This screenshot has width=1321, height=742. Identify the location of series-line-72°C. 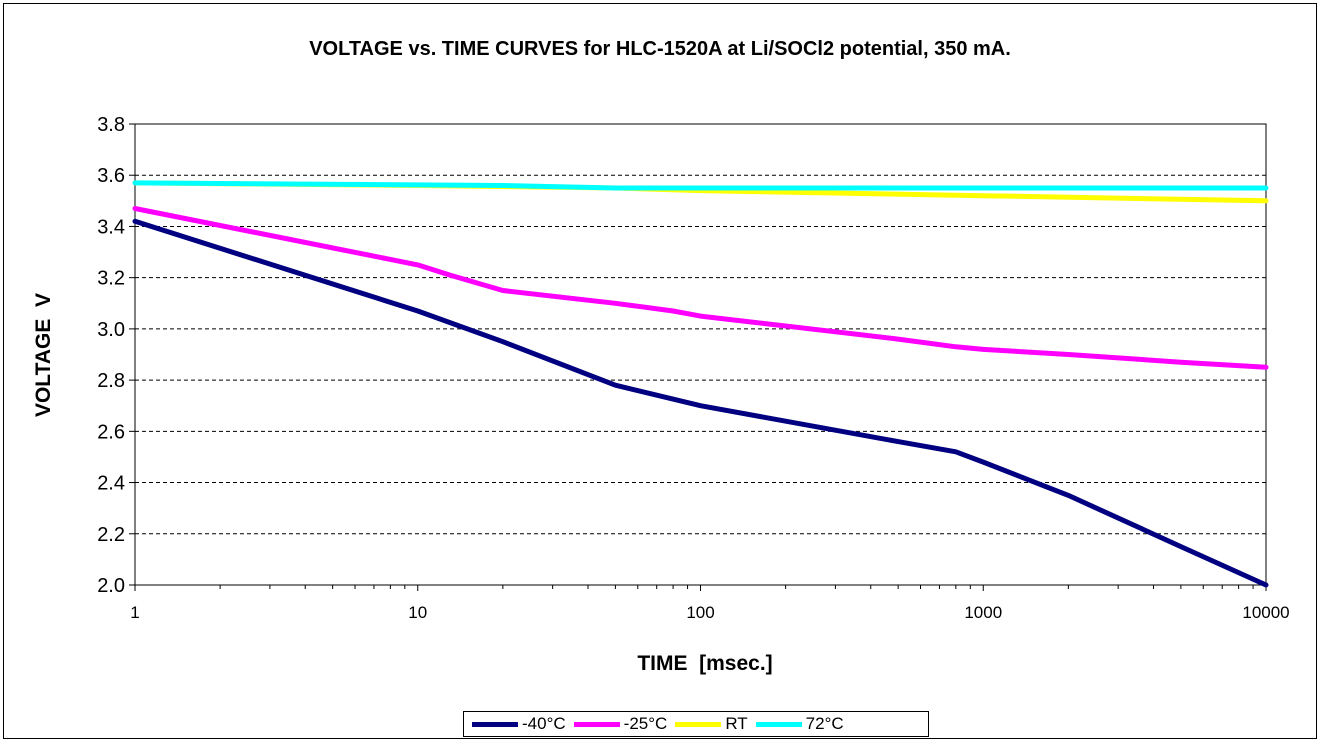
(700, 185).